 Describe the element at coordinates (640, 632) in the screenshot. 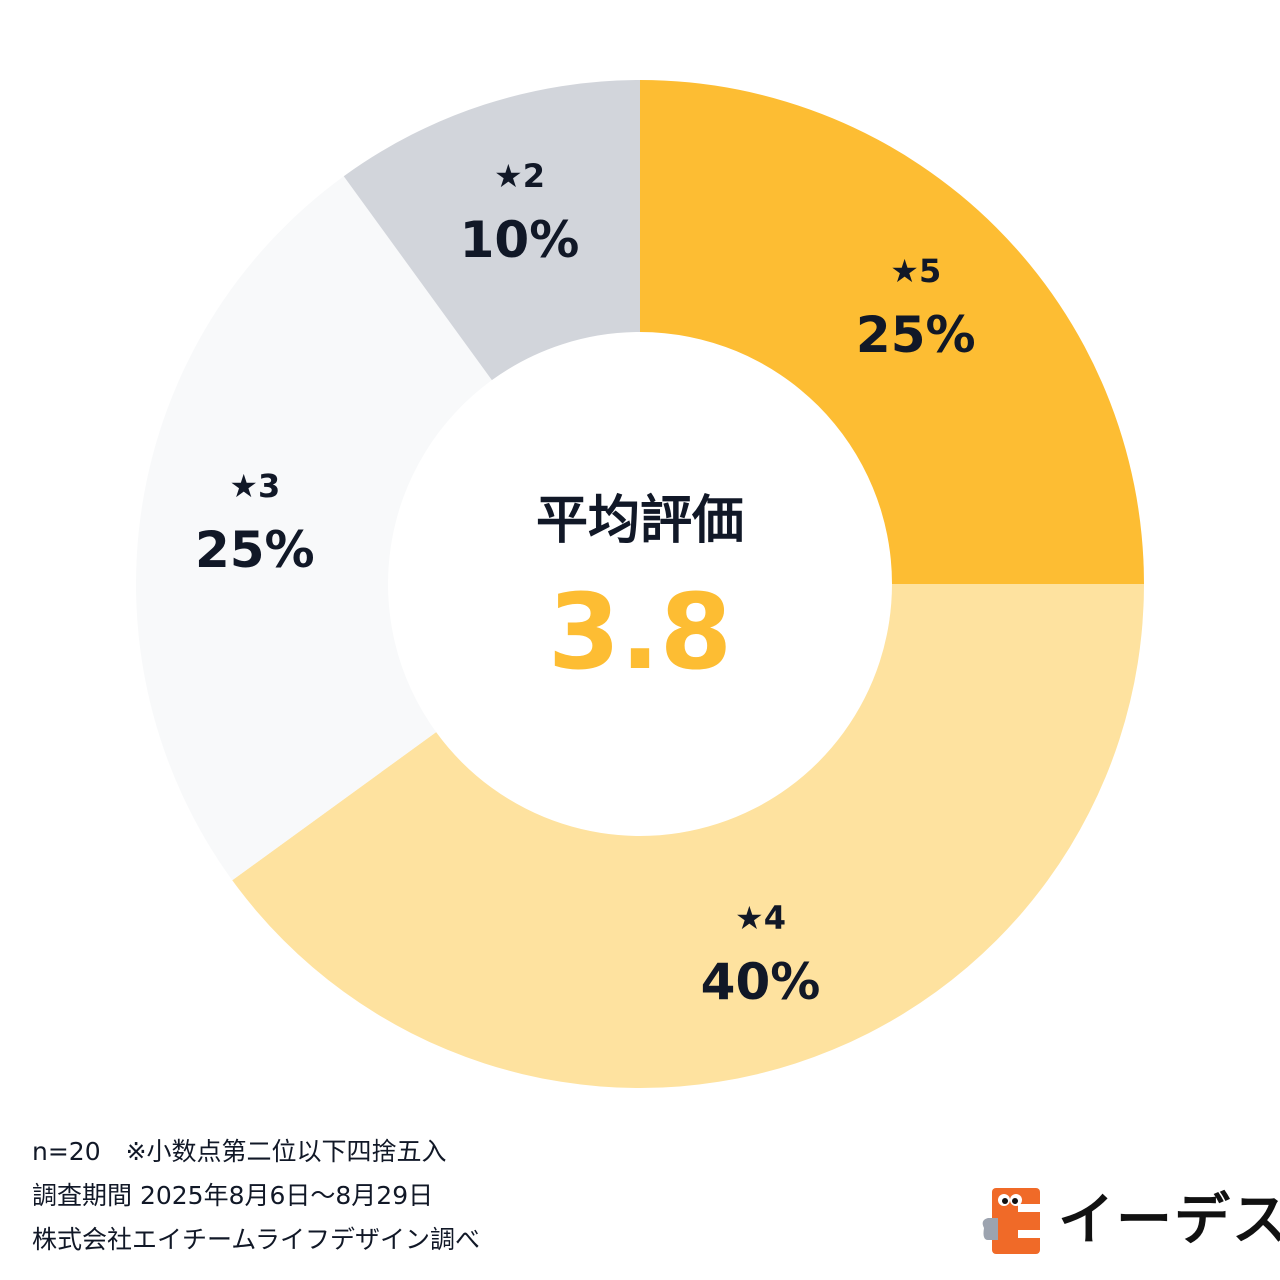

I see `center-average-value: 3.8` at that location.